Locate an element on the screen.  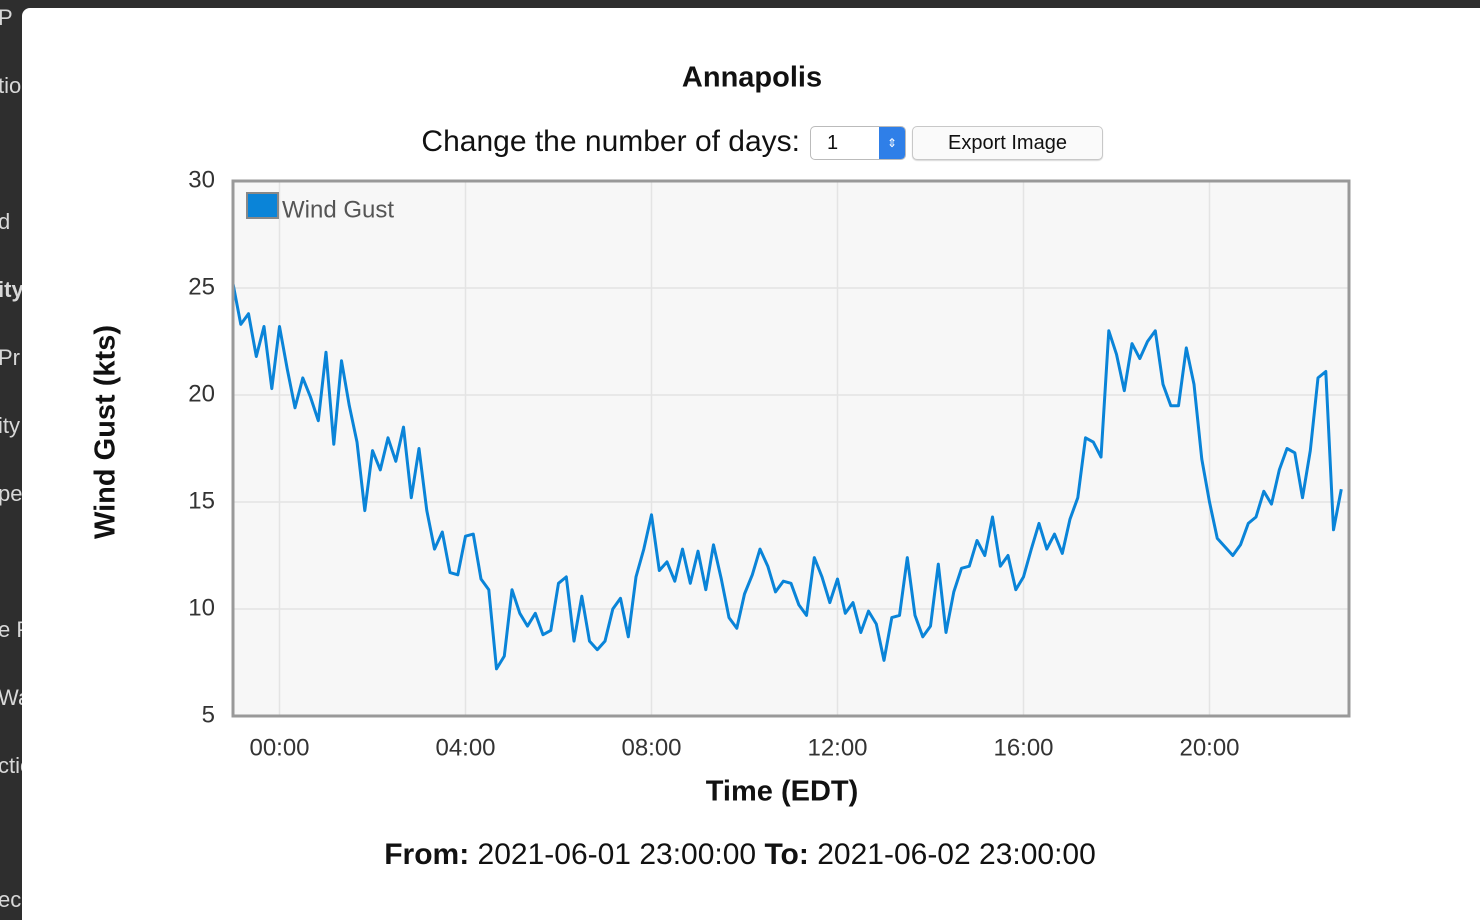
legend-label: Wind Gust is located at coordinates (338, 209).